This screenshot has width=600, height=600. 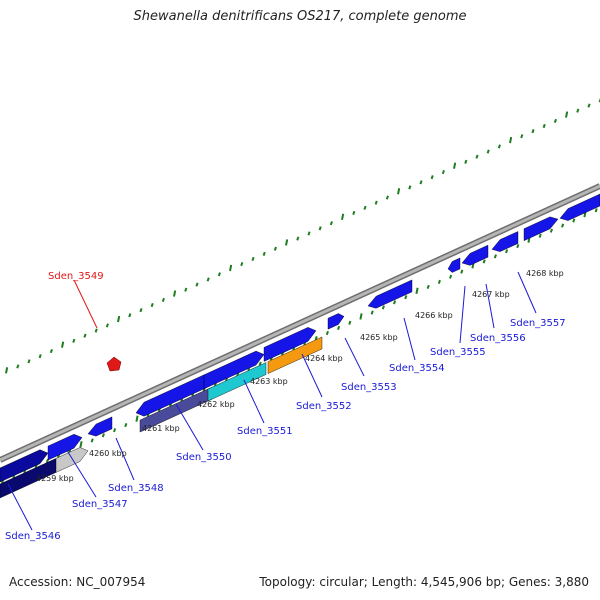 What do you see at coordinates (204, 457) in the screenshot?
I see `gene-label-sden-3550: Sden_3550` at bounding box center [204, 457].